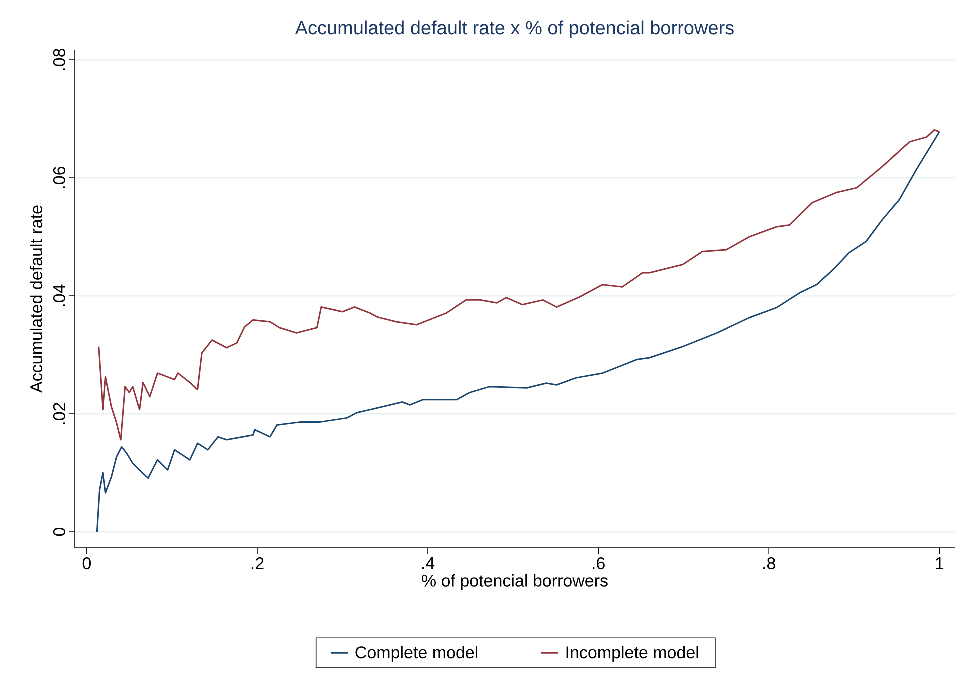 Image resolution: width=958 pixels, height=679 pixels. What do you see at coordinates (59, 532) in the screenshot?
I see `y-tick-label: 0` at bounding box center [59, 532].